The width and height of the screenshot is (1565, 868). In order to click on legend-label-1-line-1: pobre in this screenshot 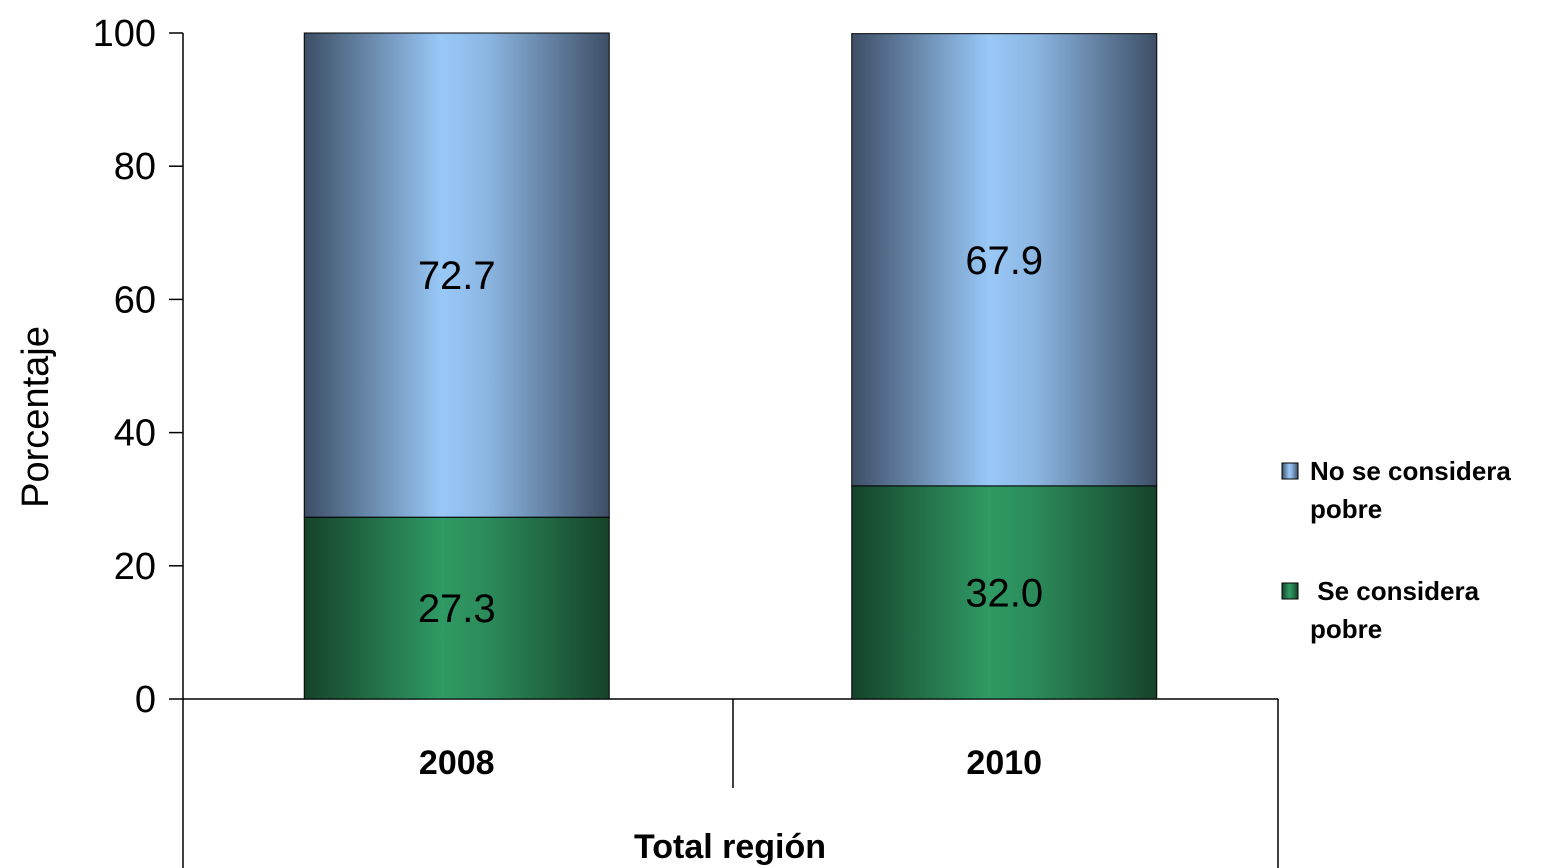, I will do `click(1346, 629)`.